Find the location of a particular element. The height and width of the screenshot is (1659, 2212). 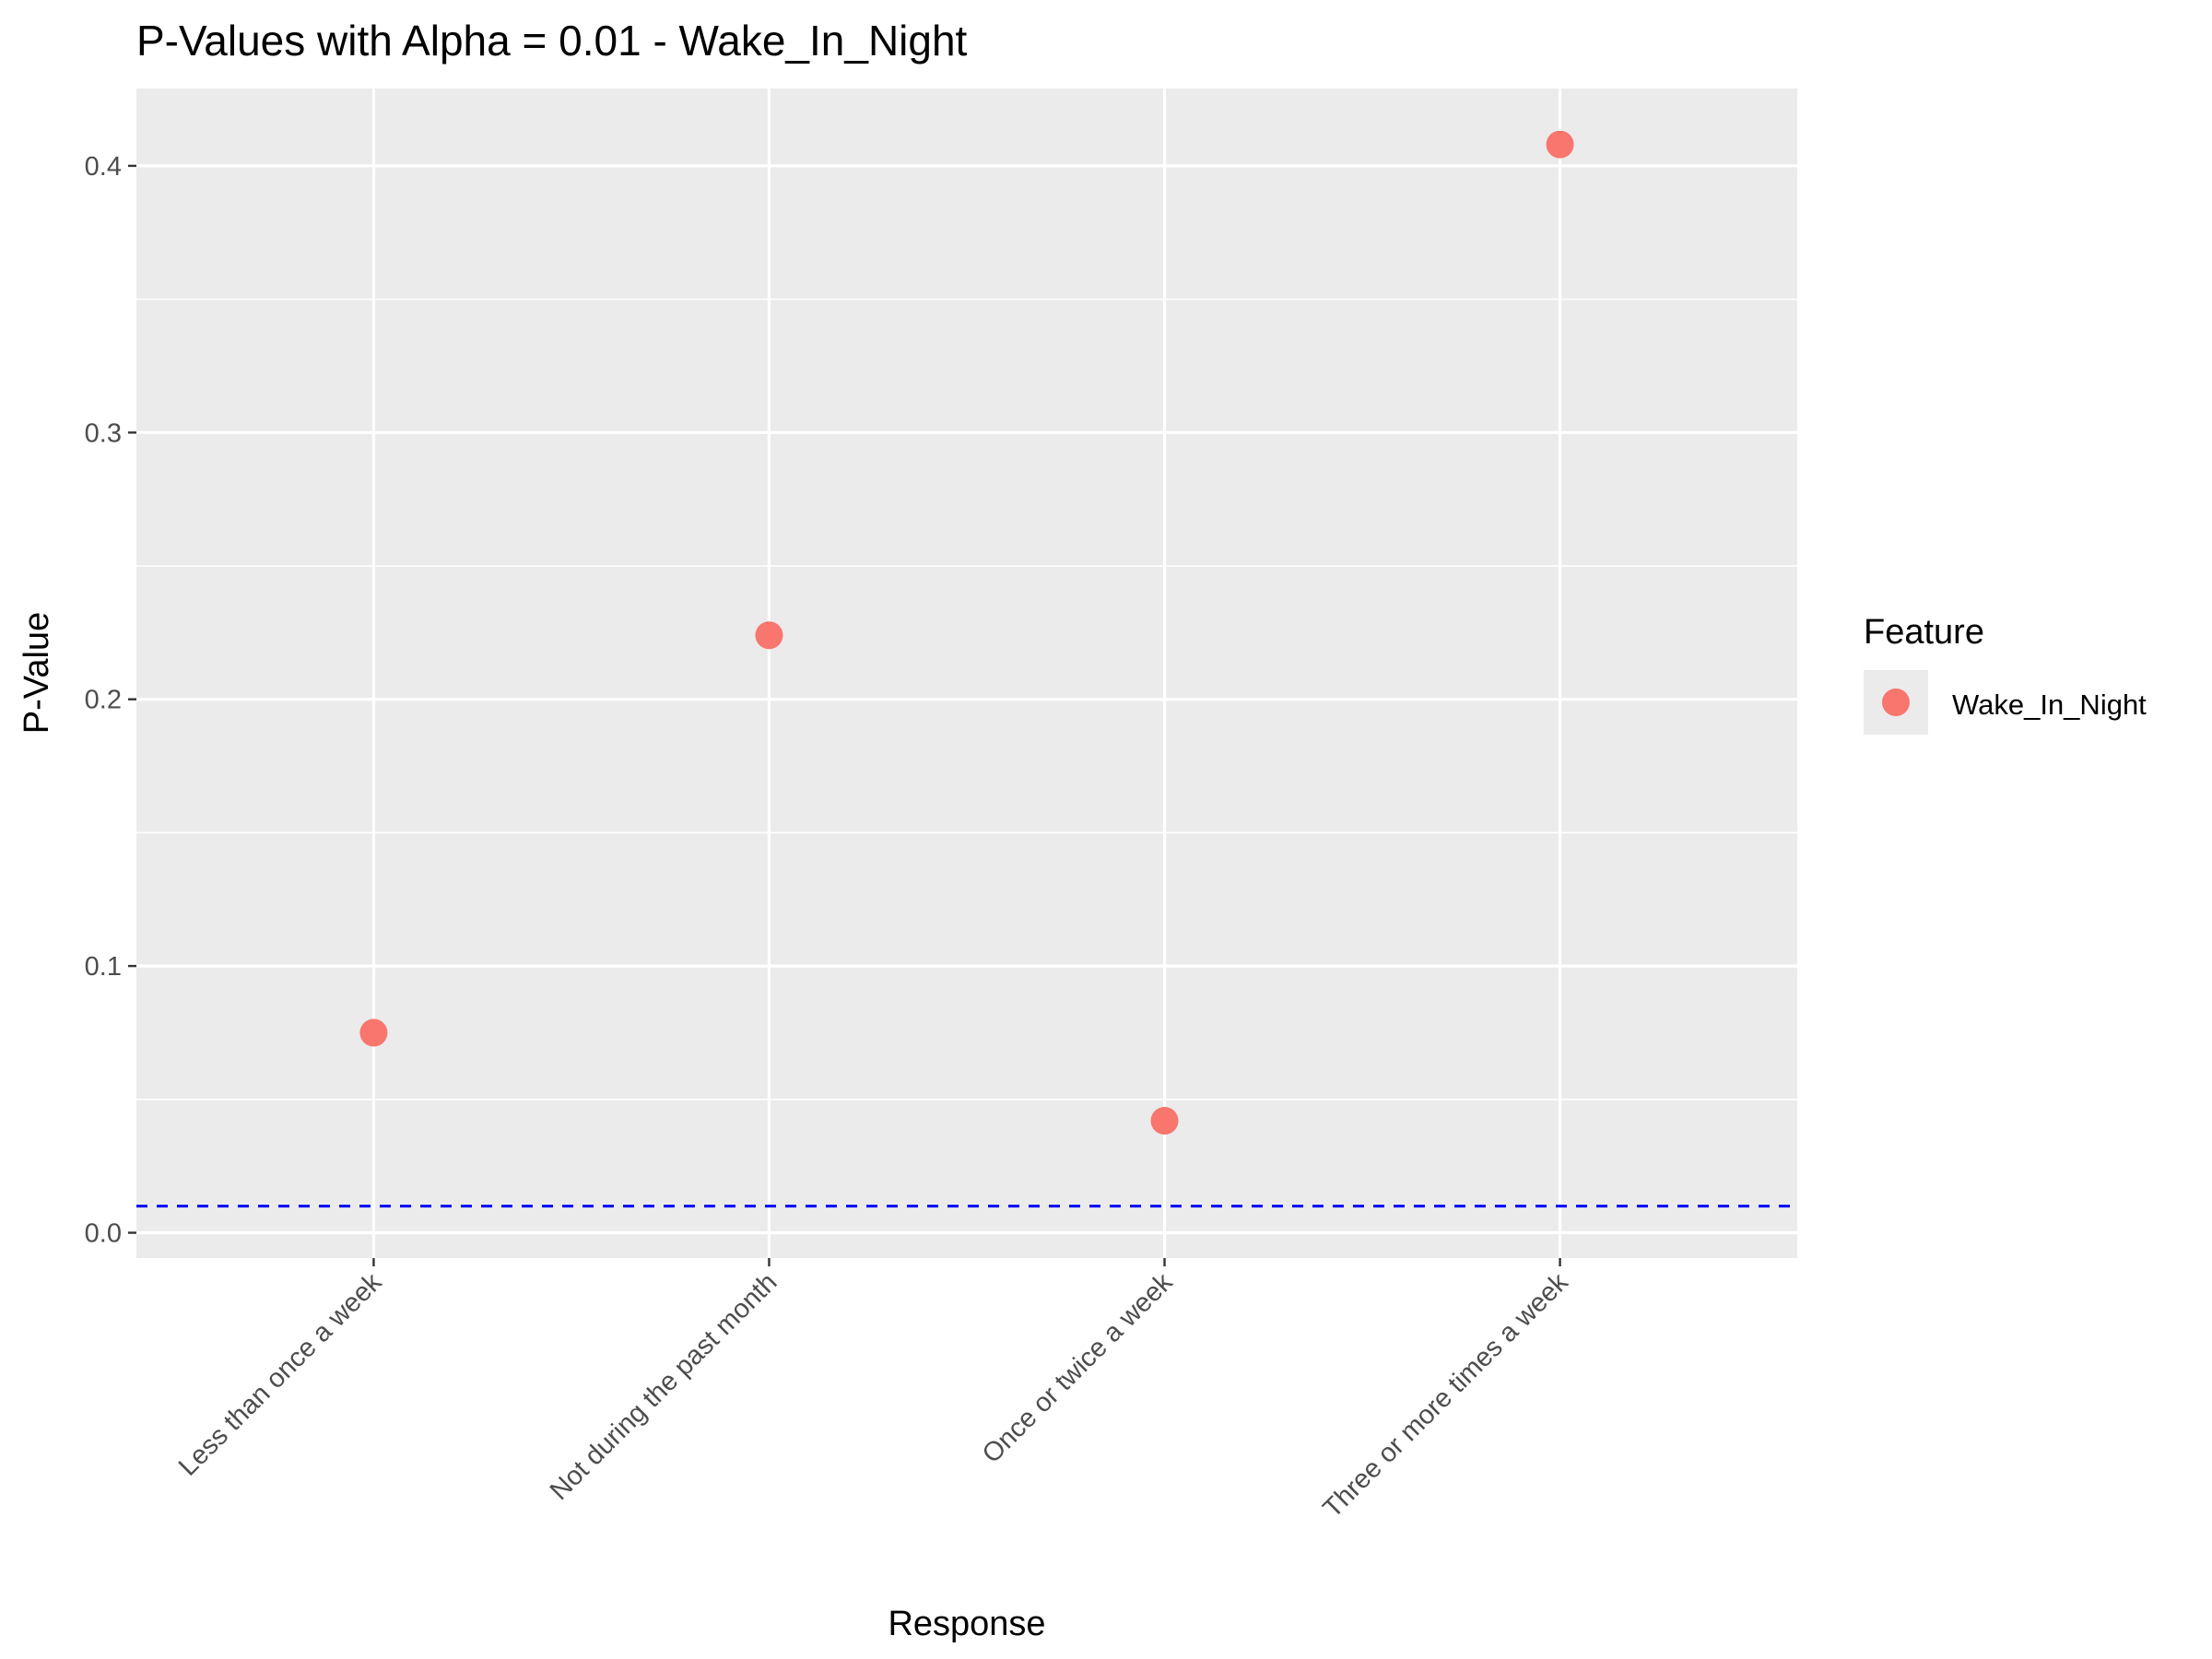

y-tick-label: 0.1 is located at coordinates (103, 967).